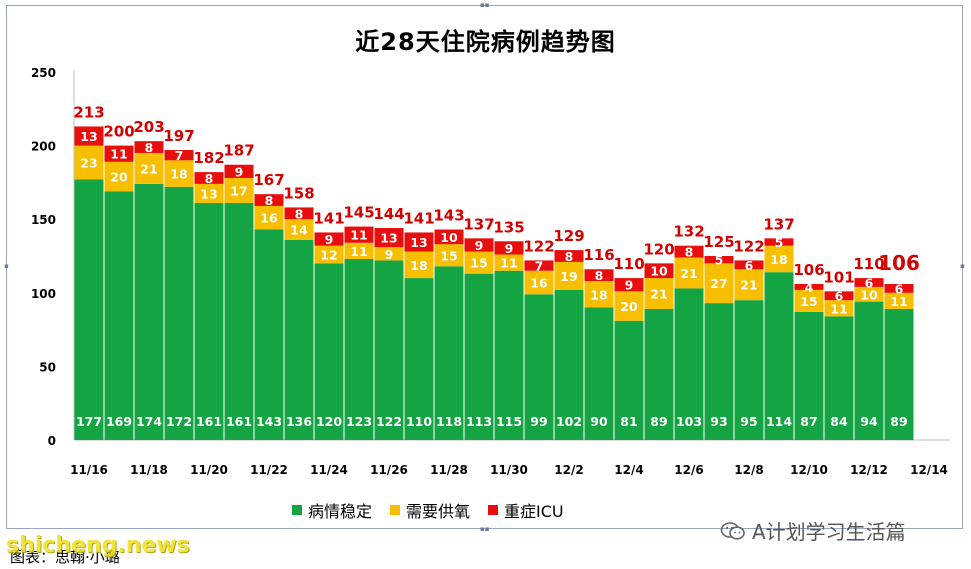 The width and height of the screenshot is (971, 569). What do you see at coordinates (869, 294) in the screenshot?
I see `data-label-oxygen: 10` at bounding box center [869, 294].